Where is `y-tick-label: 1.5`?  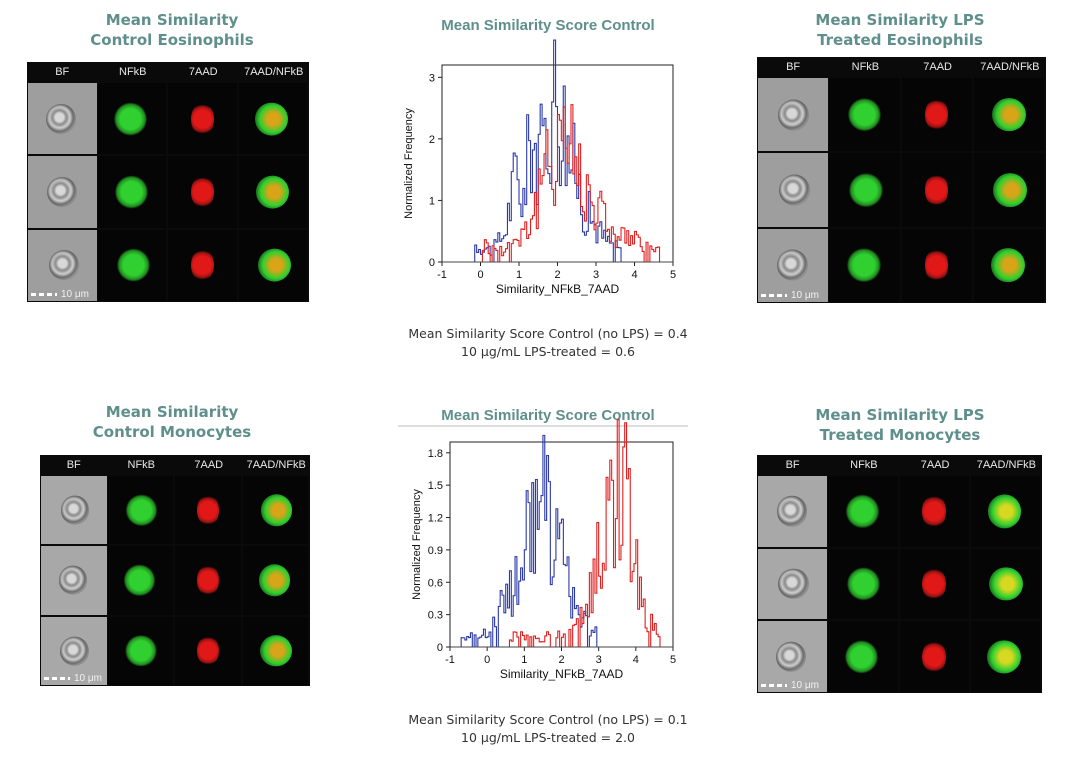
y-tick-label: 1.5 is located at coordinates (435, 486).